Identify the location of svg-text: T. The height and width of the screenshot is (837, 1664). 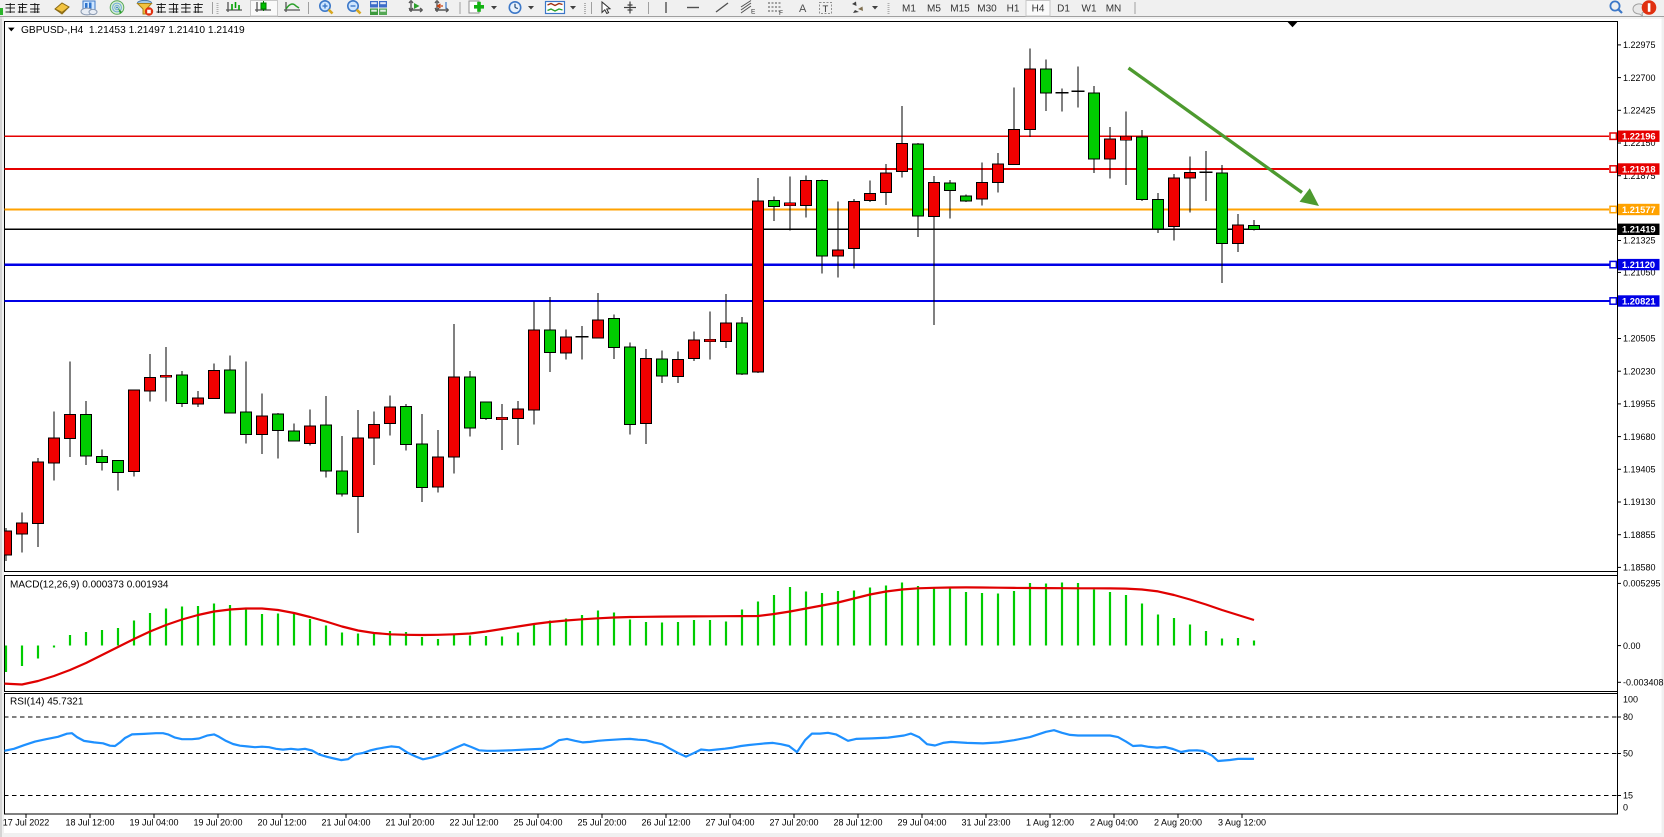
(826, 9).